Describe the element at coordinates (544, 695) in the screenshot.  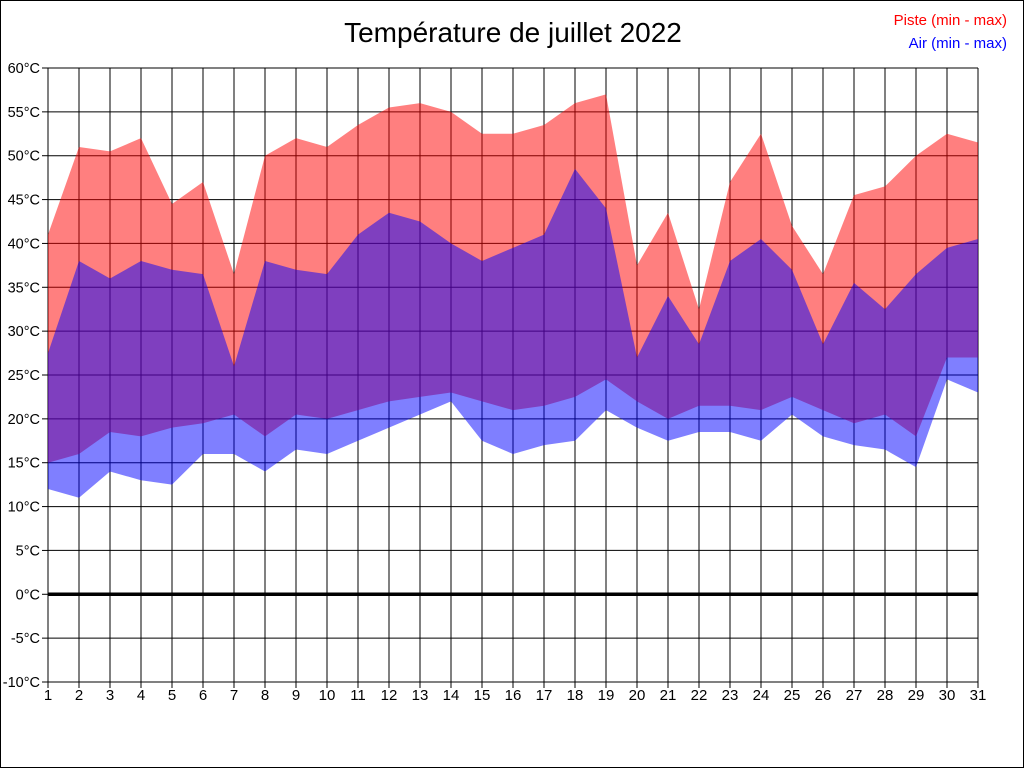
I see `x-axis-label: 17` at that location.